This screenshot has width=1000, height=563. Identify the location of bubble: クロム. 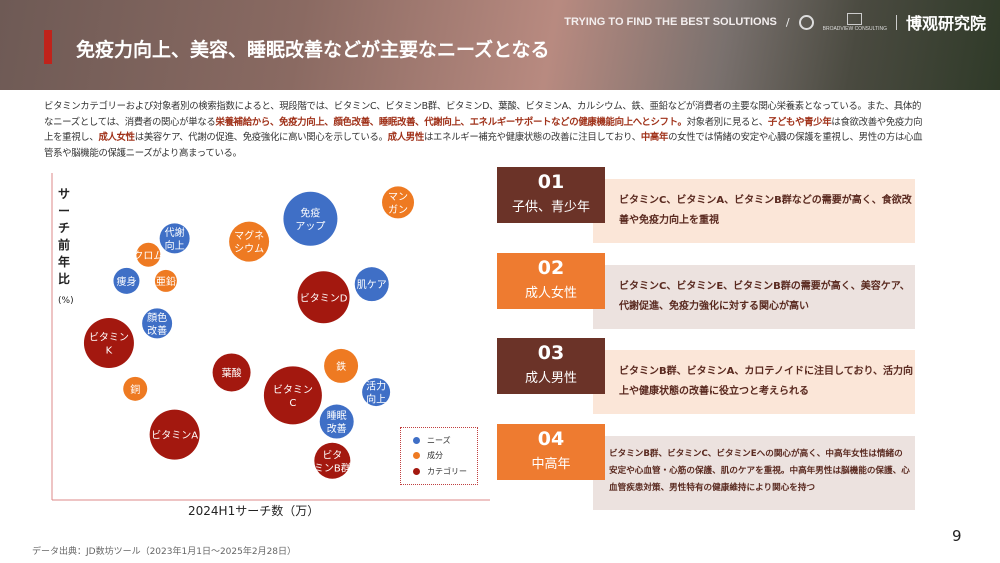
(148, 254).